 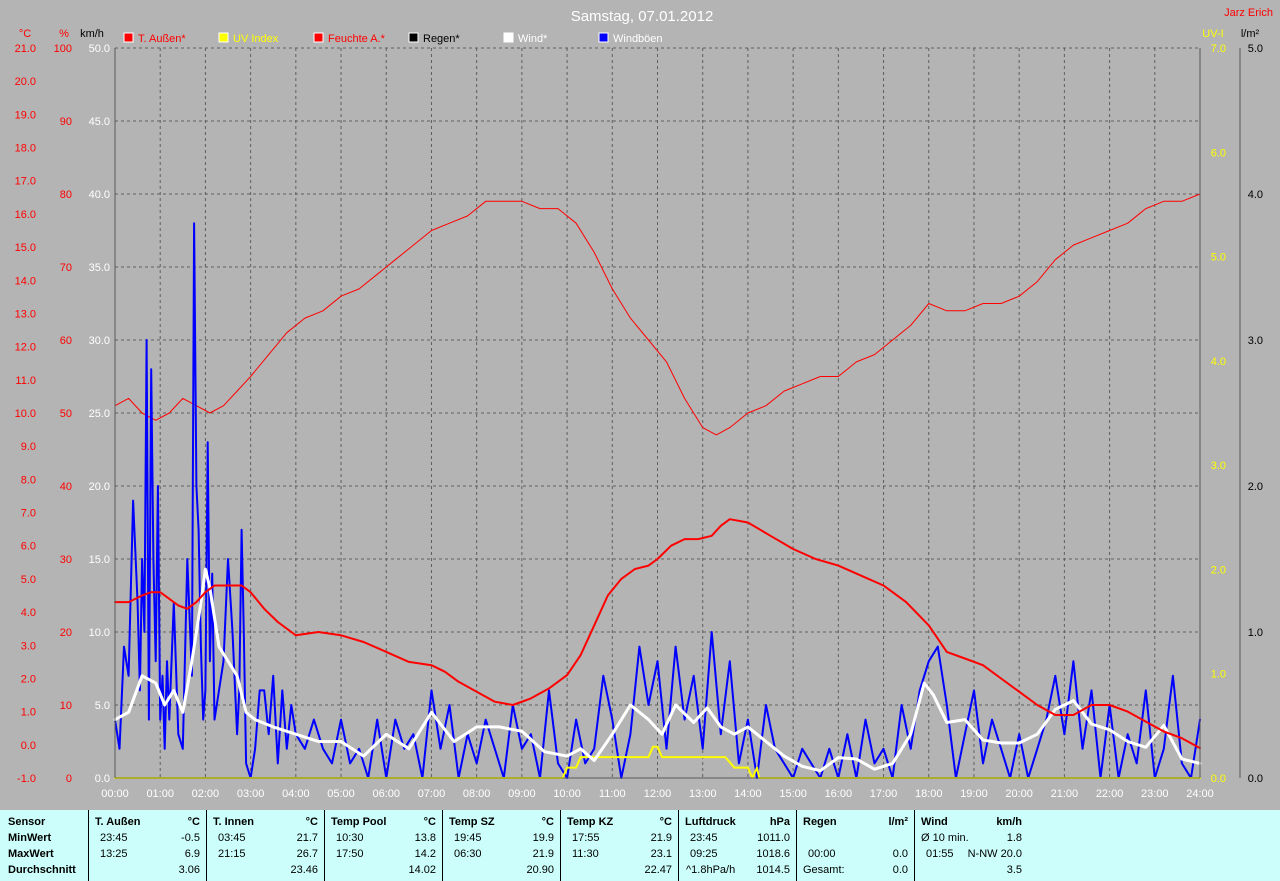 I want to click on min-time: 17:55, so click(x=586, y=838).